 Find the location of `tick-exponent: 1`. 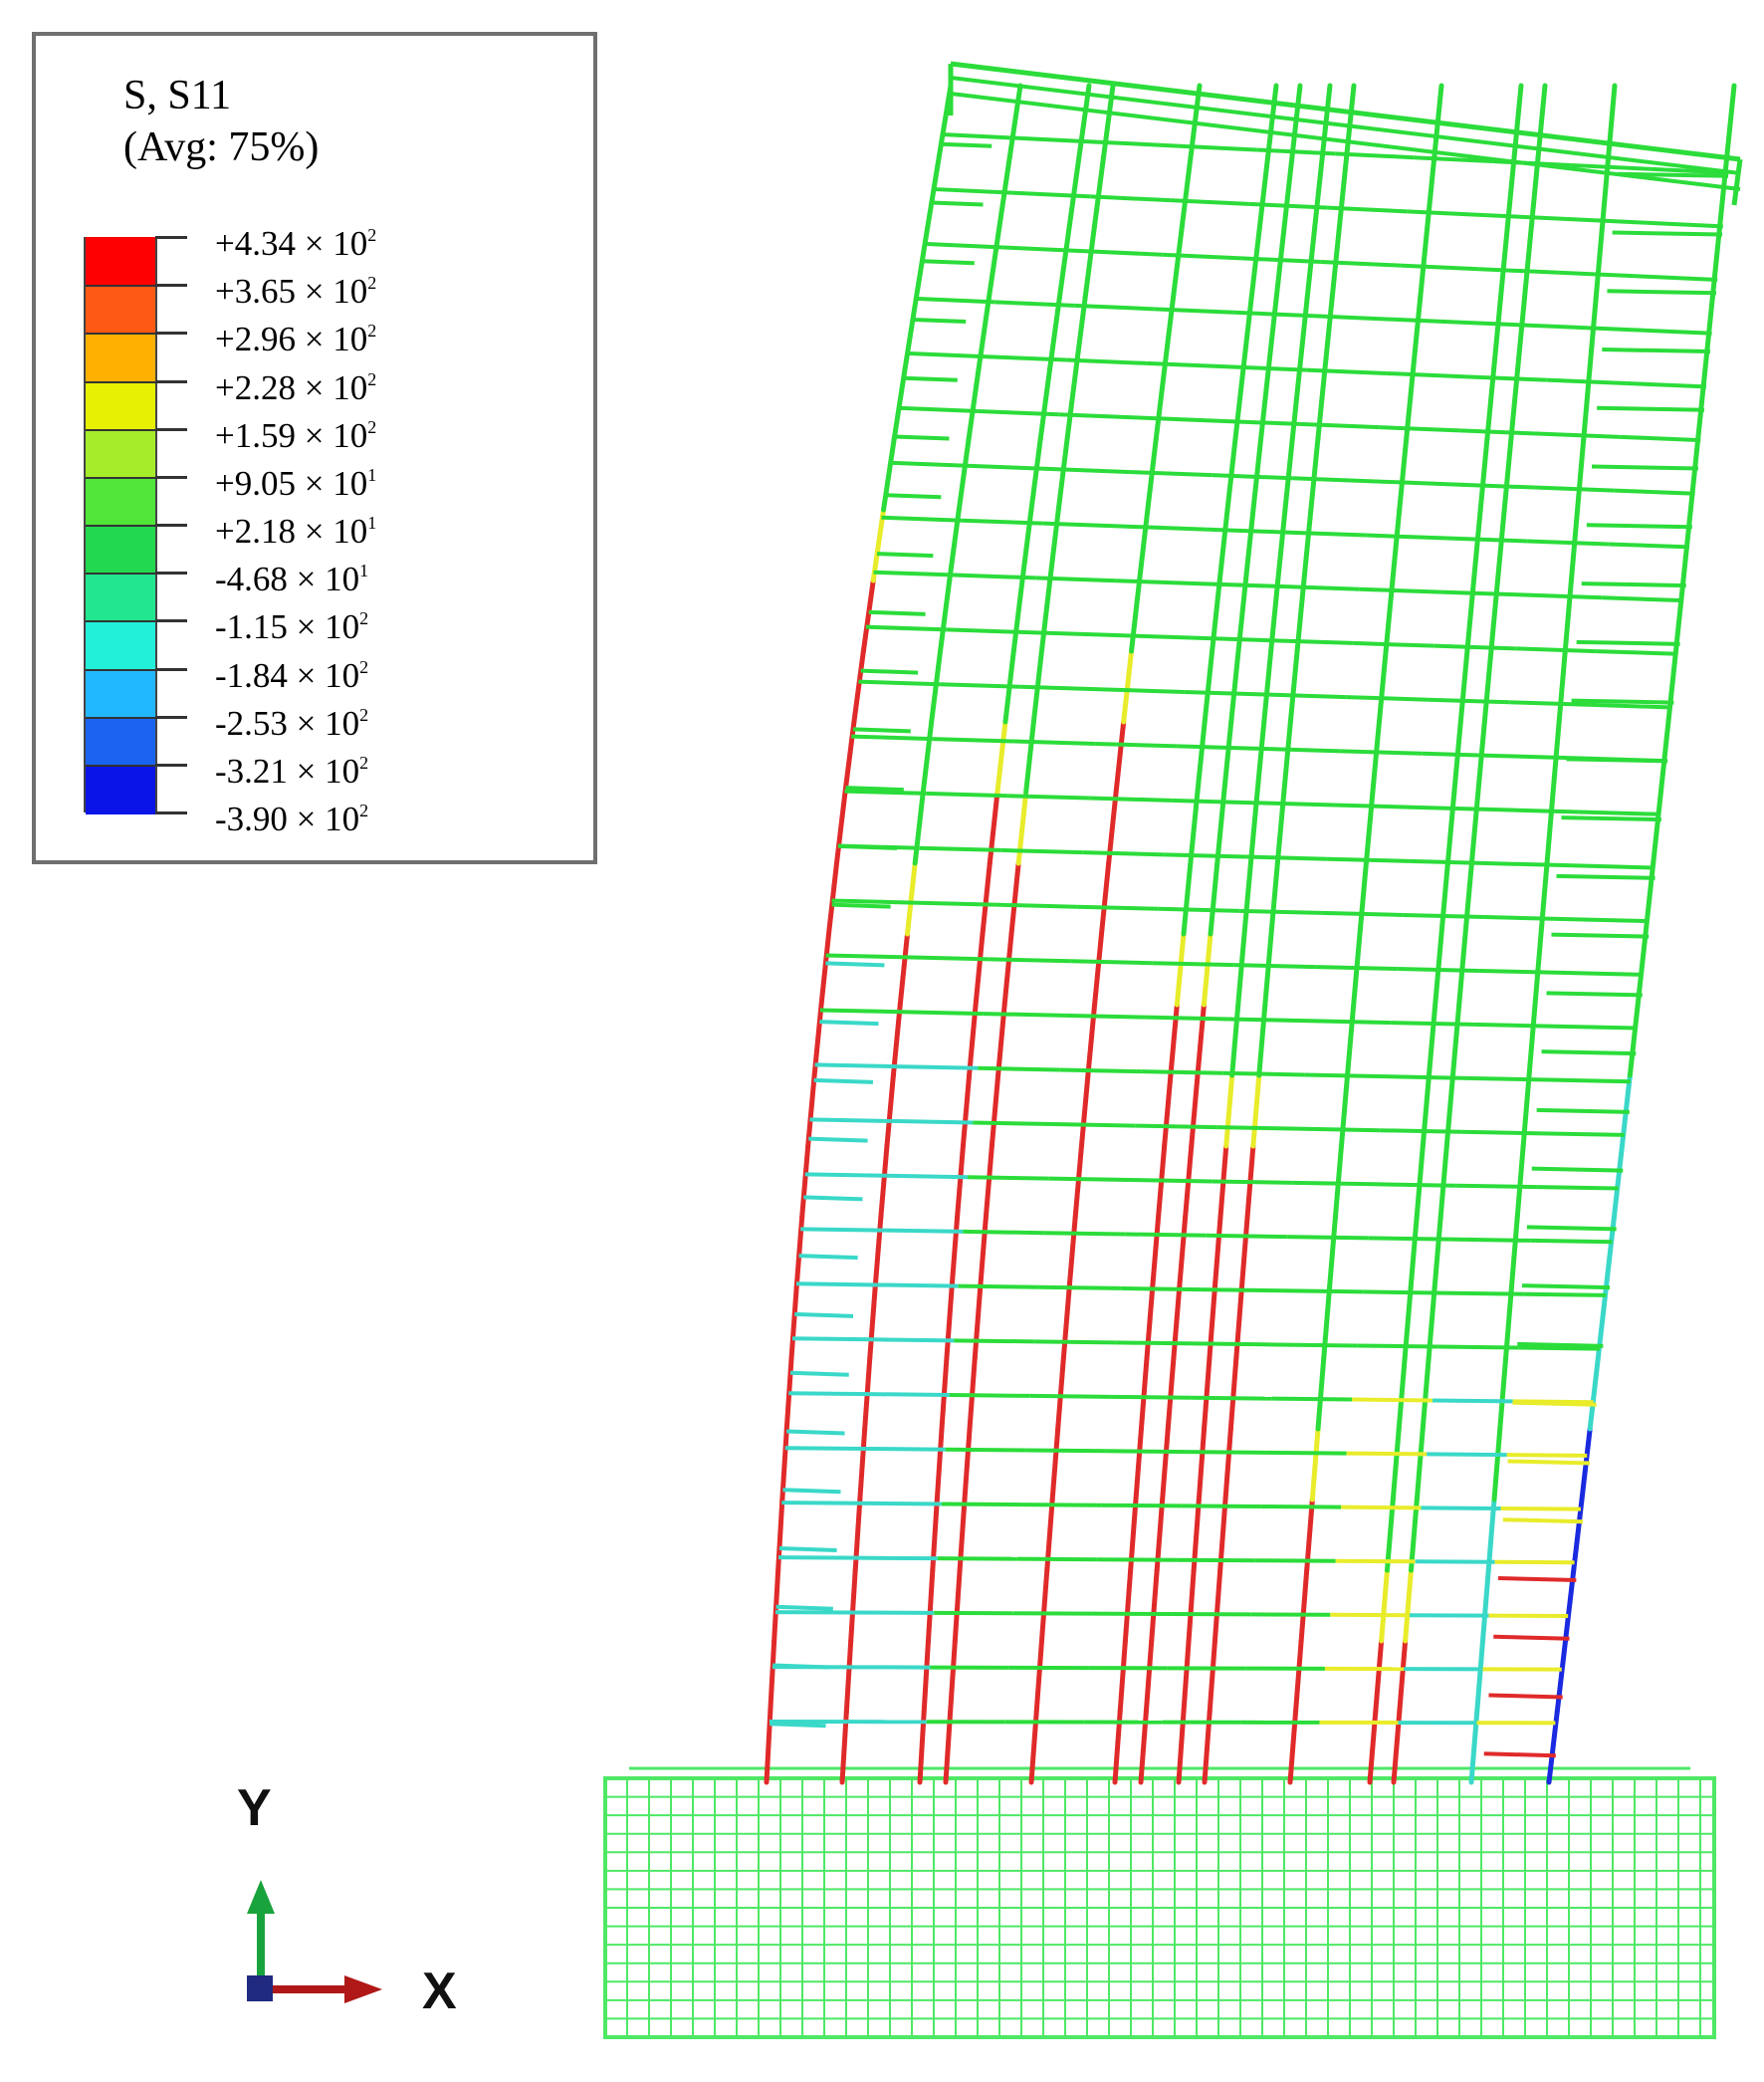

tick-exponent: 1 is located at coordinates (372, 523).